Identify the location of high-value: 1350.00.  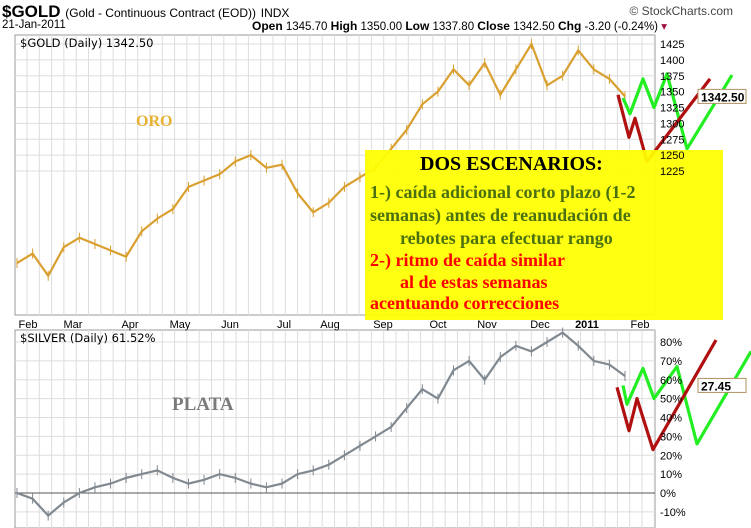
(381, 27).